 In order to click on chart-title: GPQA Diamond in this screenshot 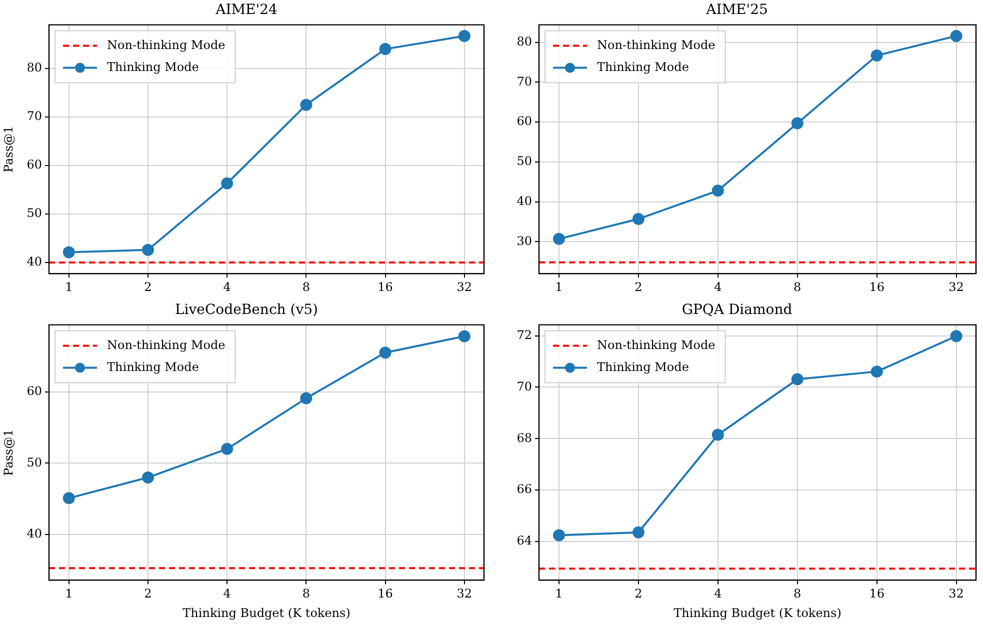, I will do `click(737, 310)`.